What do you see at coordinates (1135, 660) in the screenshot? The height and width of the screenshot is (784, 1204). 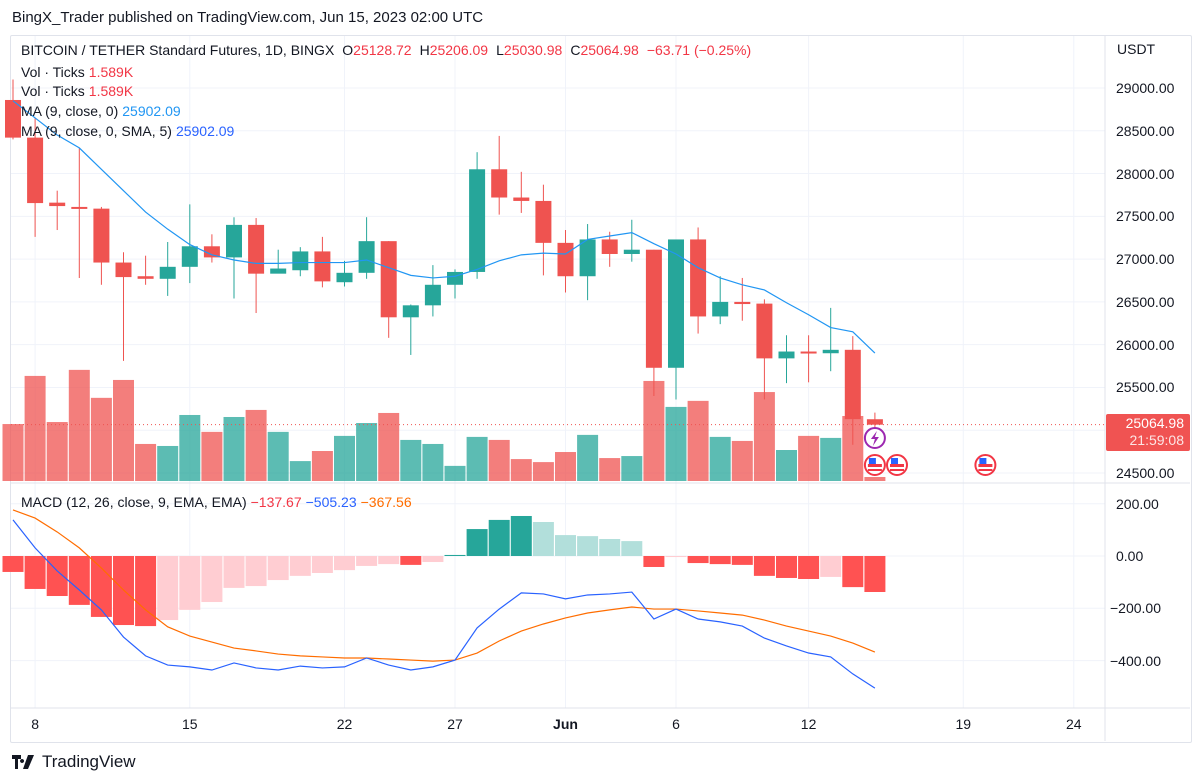 I see `macd-axis-label: −400.00` at bounding box center [1135, 660].